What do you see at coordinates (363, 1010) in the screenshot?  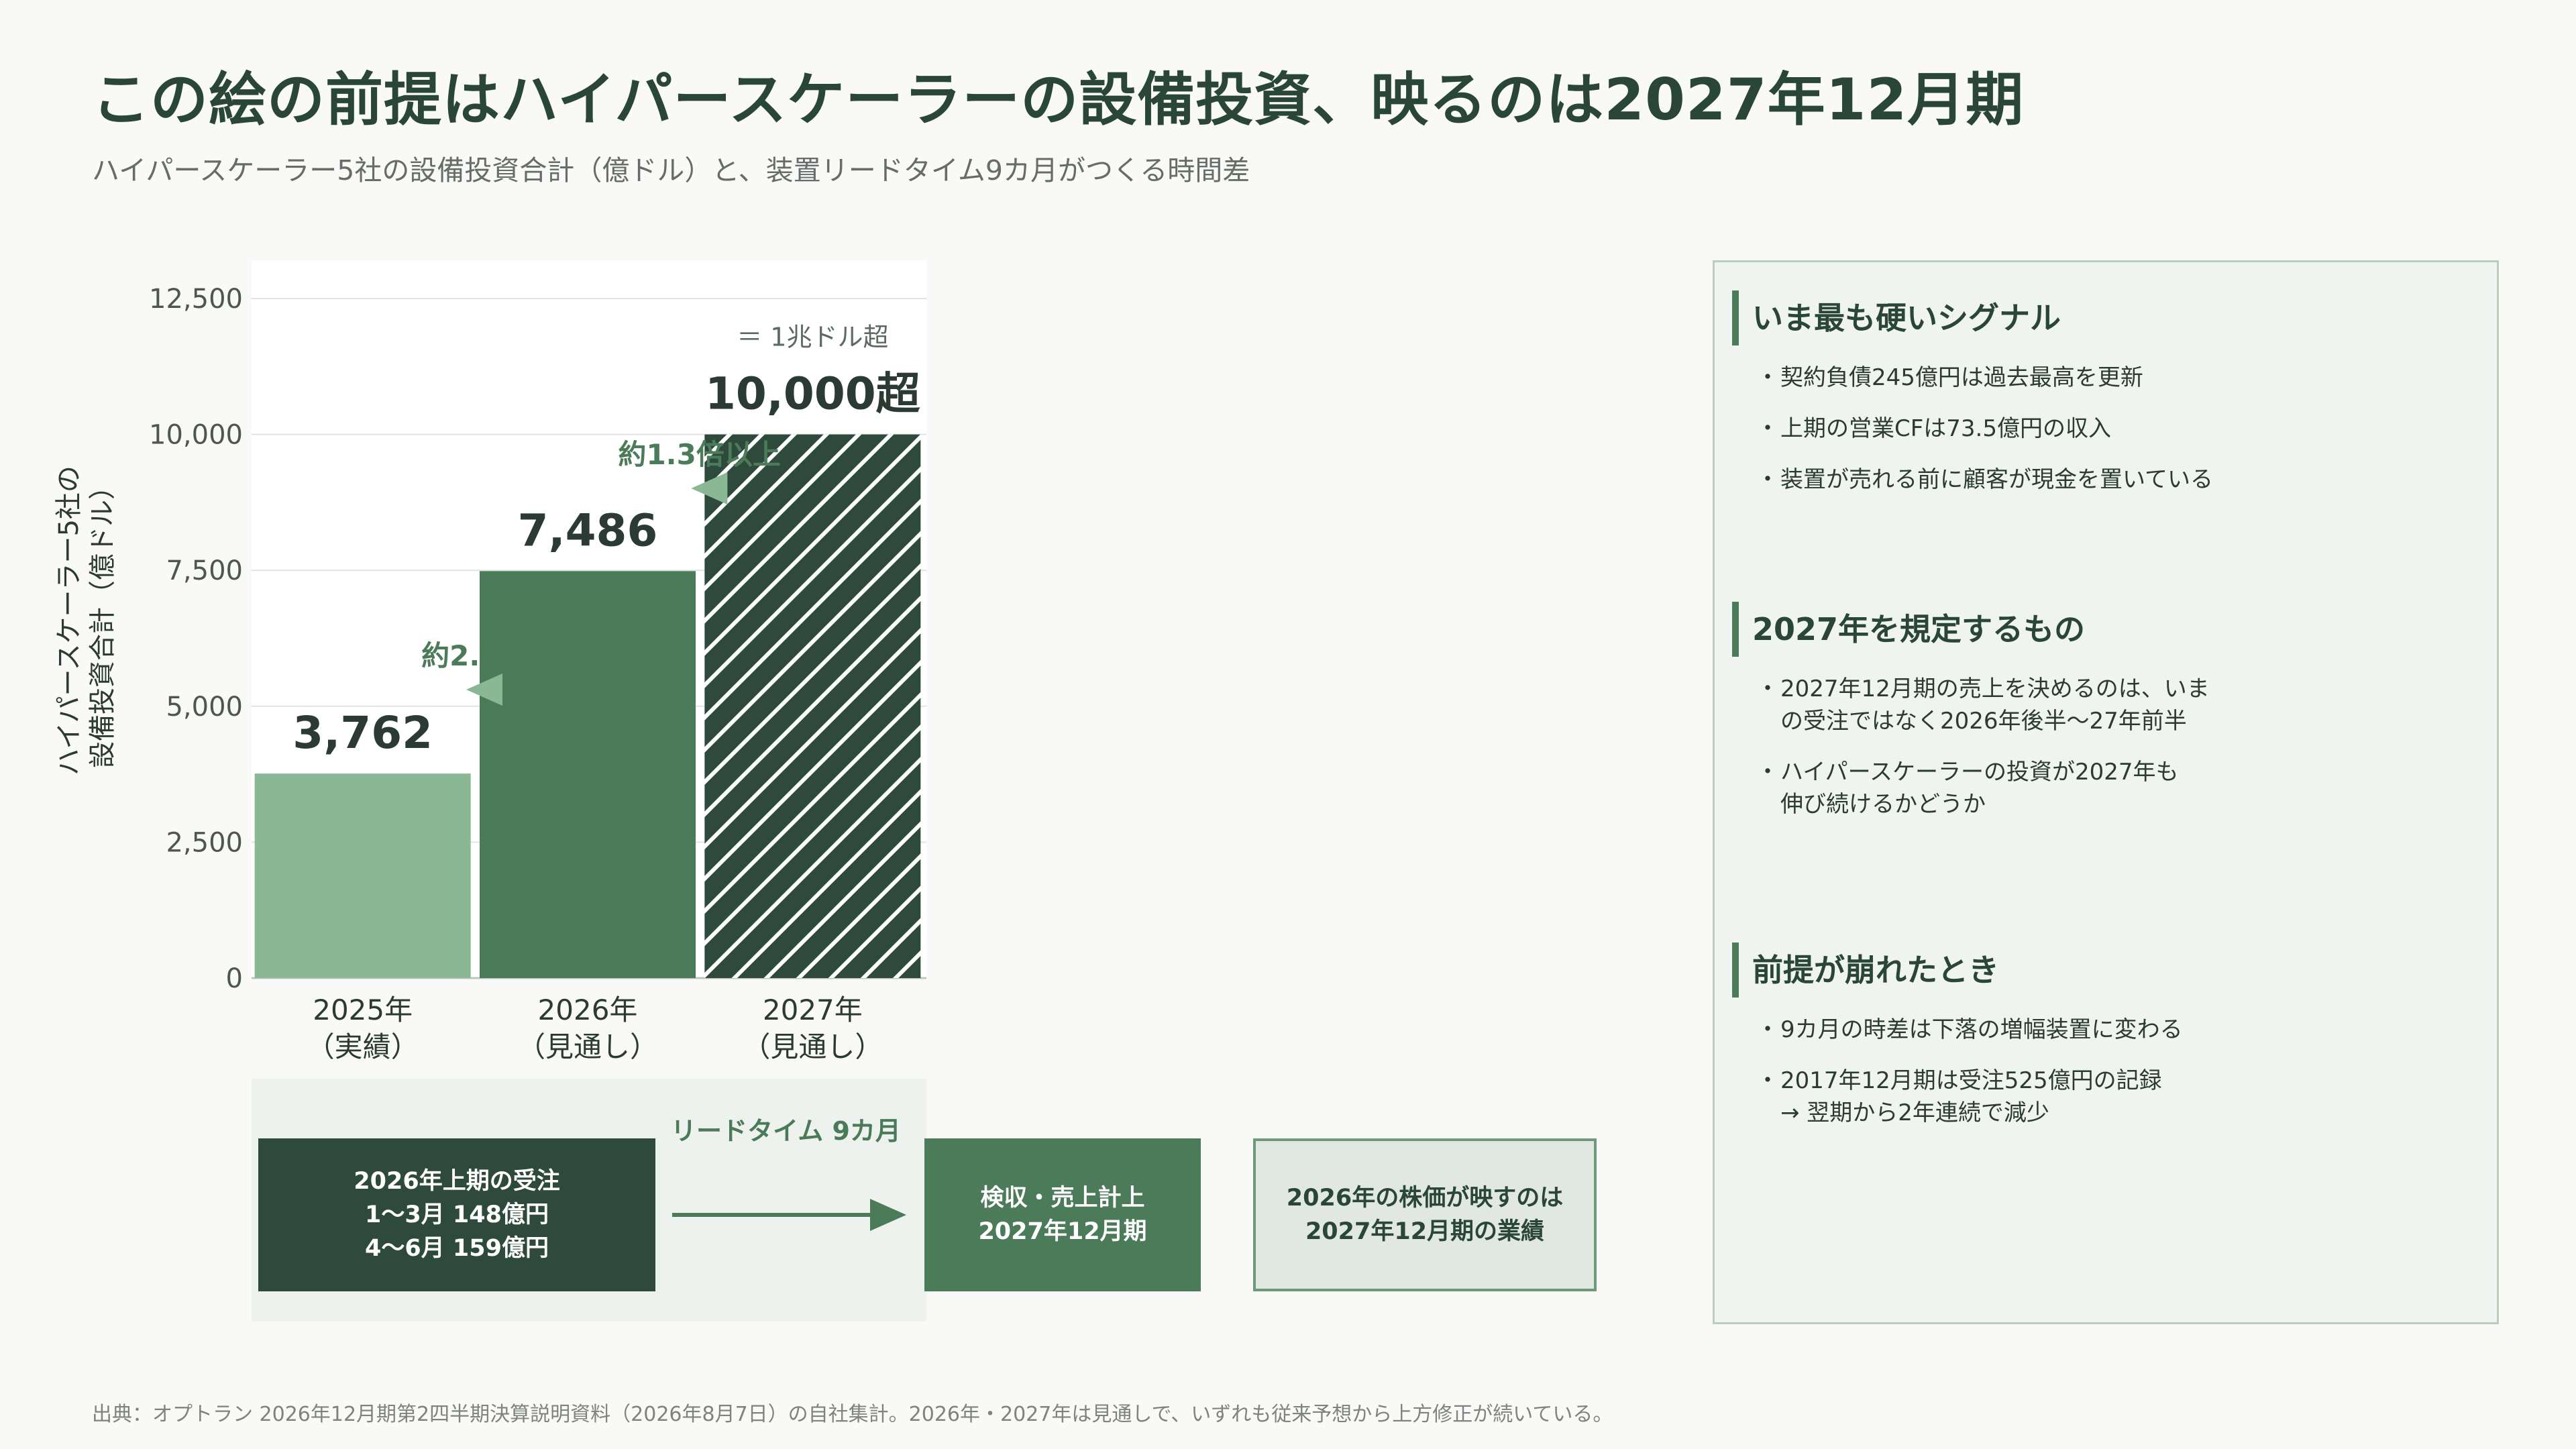 I see `x-tick-label: 2025年` at bounding box center [363, 1010].